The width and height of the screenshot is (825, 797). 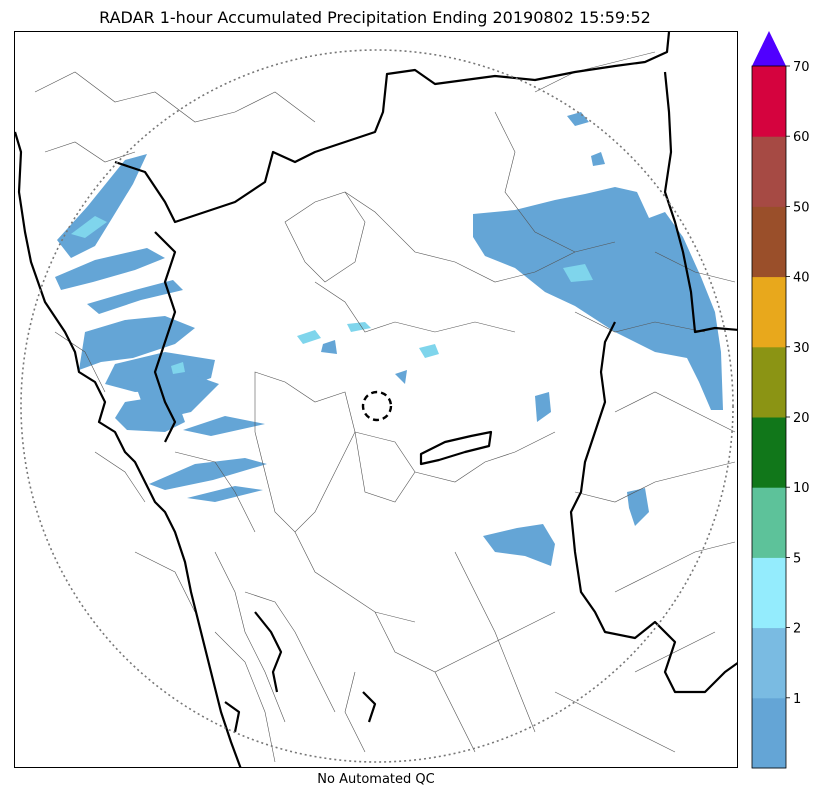 I want to click on qc-note: No Automated QC, so click(x=376, y=779).